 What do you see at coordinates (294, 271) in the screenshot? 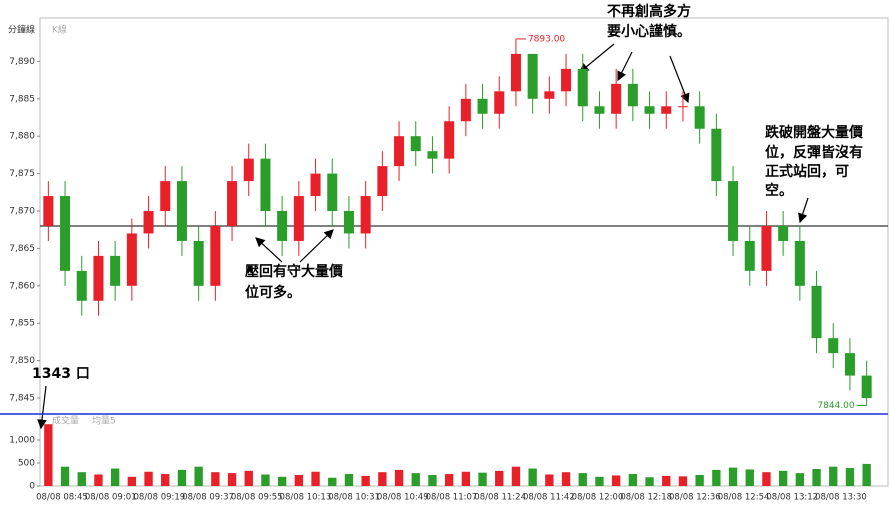
I see `annotation: 壓回有守大量價` at bounding box center [294, 271].